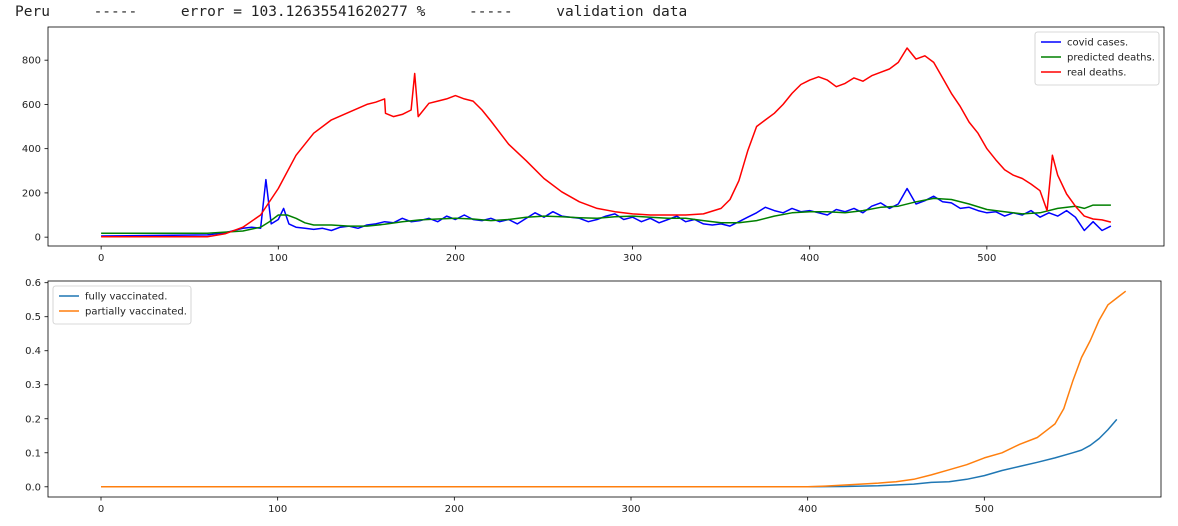 This screenshot has width=1178, height=526. What do you see at coordinates (606, 215) in the screenshot?
I see `predicted-deaths-line` at bounding box center [606, 215].